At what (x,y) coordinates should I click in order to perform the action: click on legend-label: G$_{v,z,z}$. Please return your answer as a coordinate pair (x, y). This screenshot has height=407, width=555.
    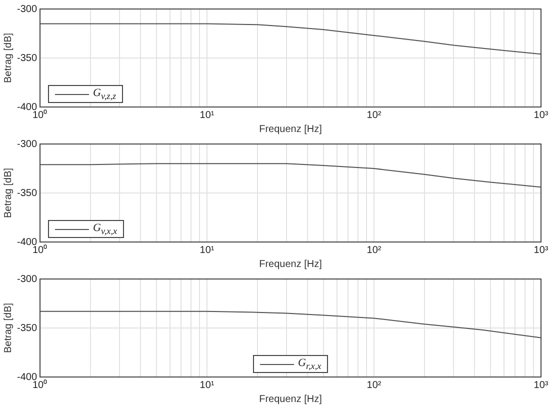
    Looking at the image, I should click on (104, 94).